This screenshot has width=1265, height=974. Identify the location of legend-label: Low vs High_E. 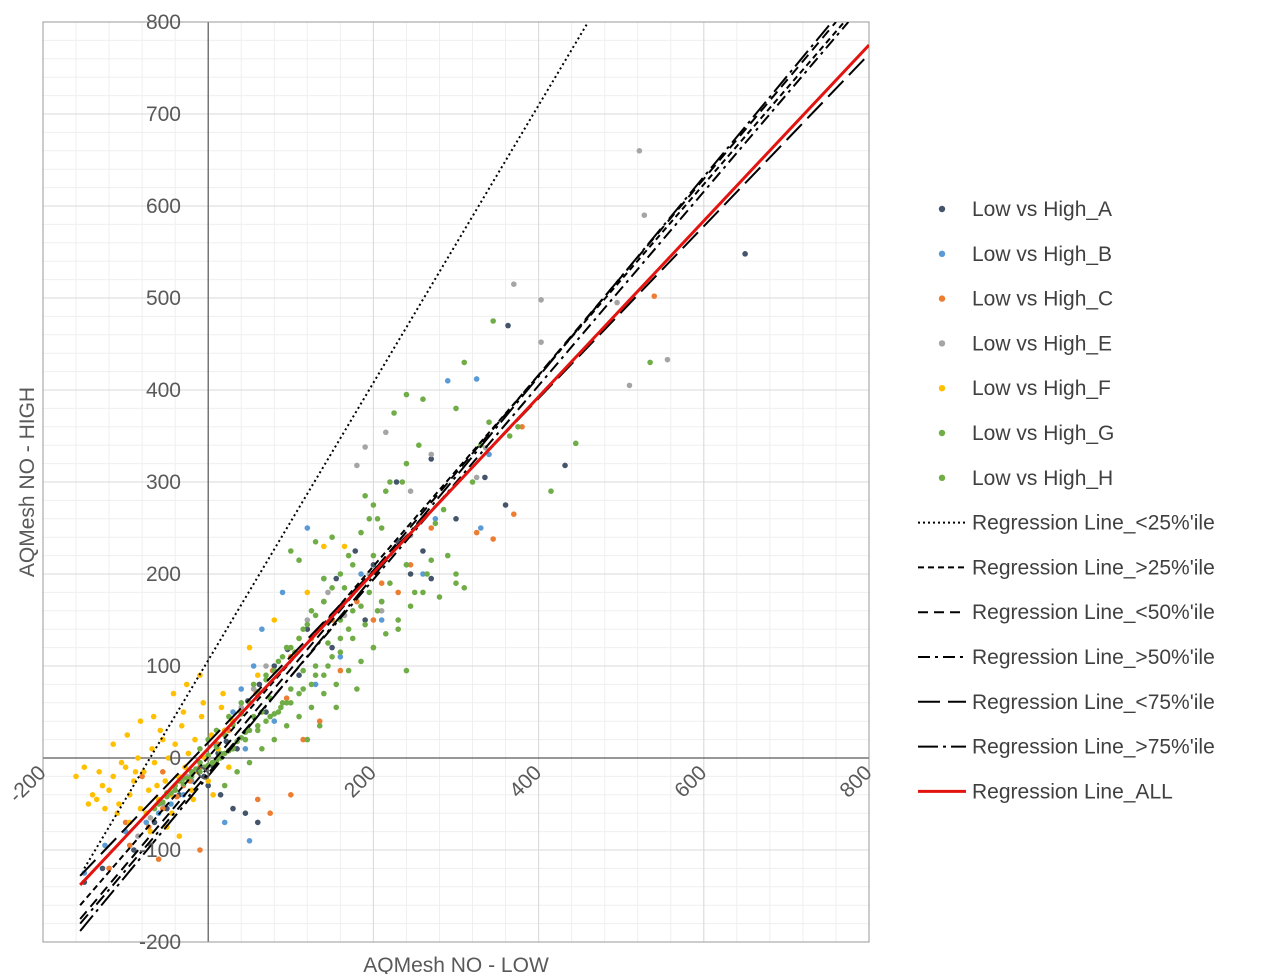
(1042, 343).